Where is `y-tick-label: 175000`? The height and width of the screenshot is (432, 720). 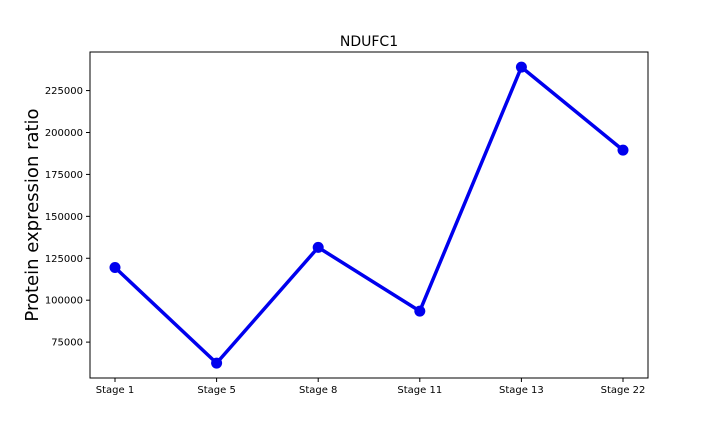 y-tick-label: 175000 is located at coordinates (64, 175).